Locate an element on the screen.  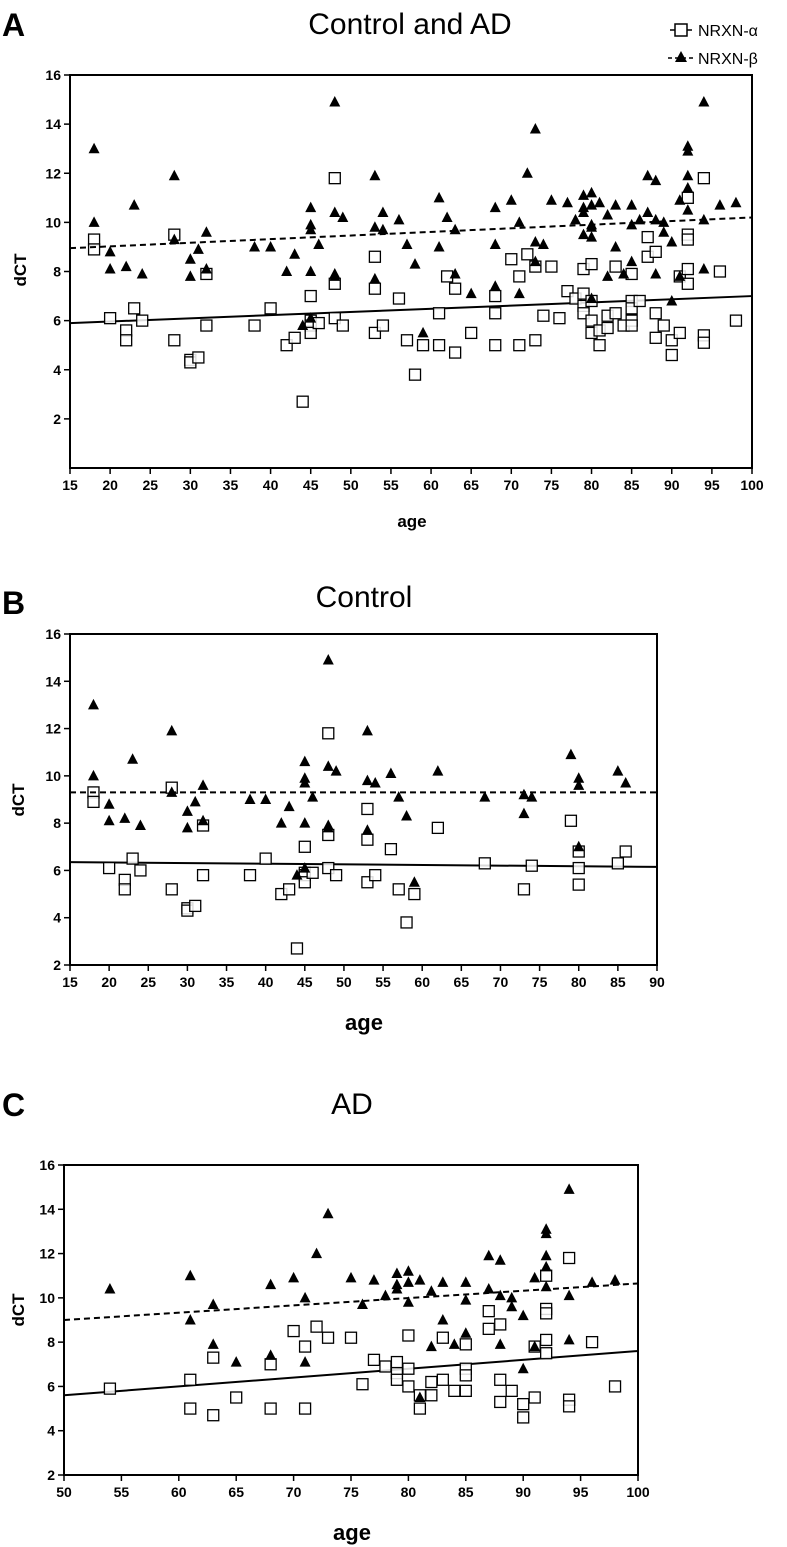
y-tick-label: 6 is located at coordinates (57, 321).